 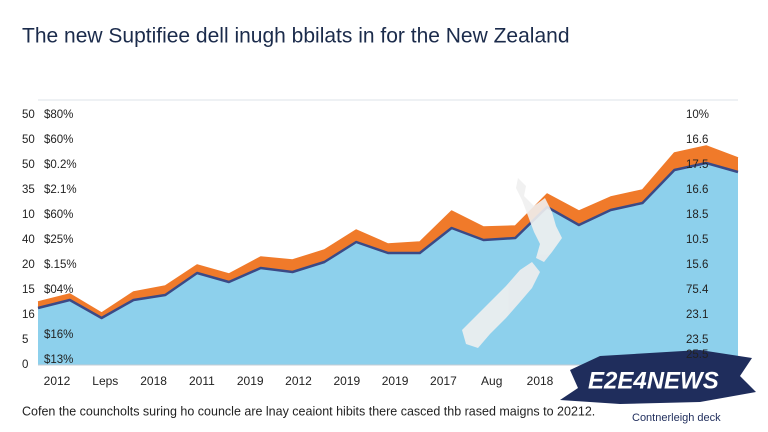 What do you see at coordinates (697, 340) in the screenshot?
I see `y-tick-label: 23.5` at bounding box center [697, 340].